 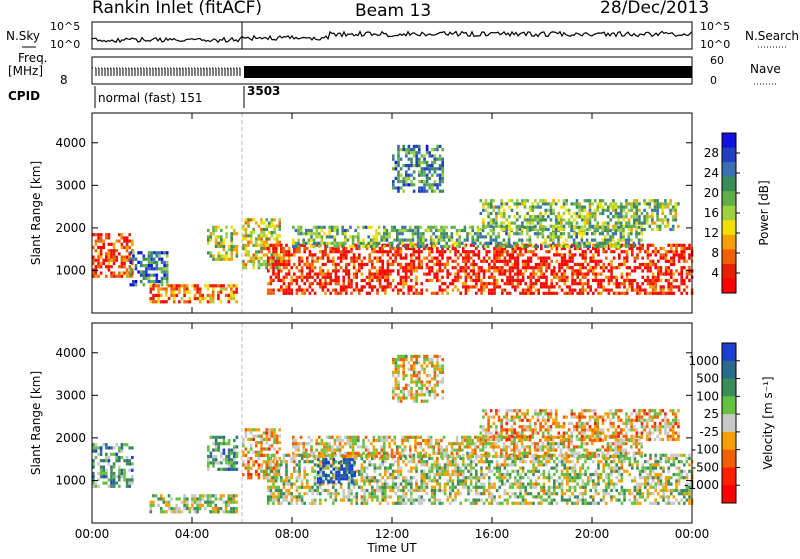 What do you see at coordinates (729, 227) in the screenshot?
I see `colorbar-segment` at bounding box center [729, 227].